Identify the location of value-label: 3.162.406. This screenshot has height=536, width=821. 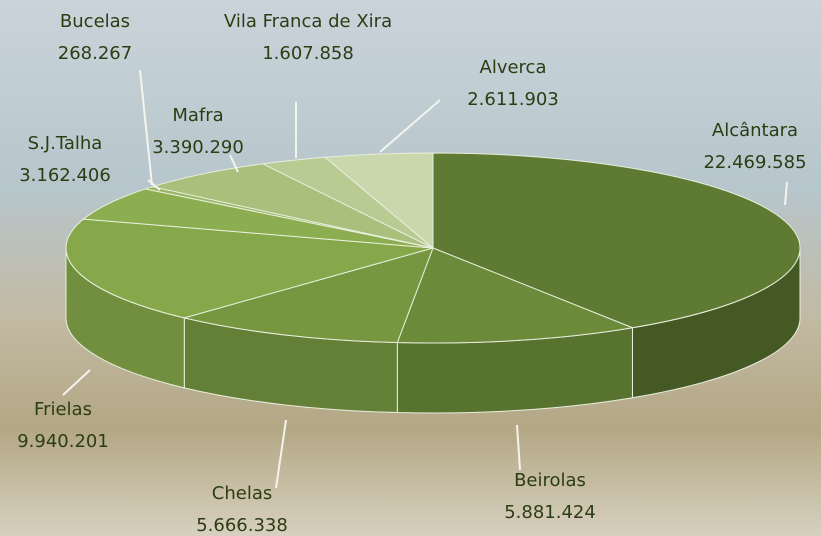
(65, 175).